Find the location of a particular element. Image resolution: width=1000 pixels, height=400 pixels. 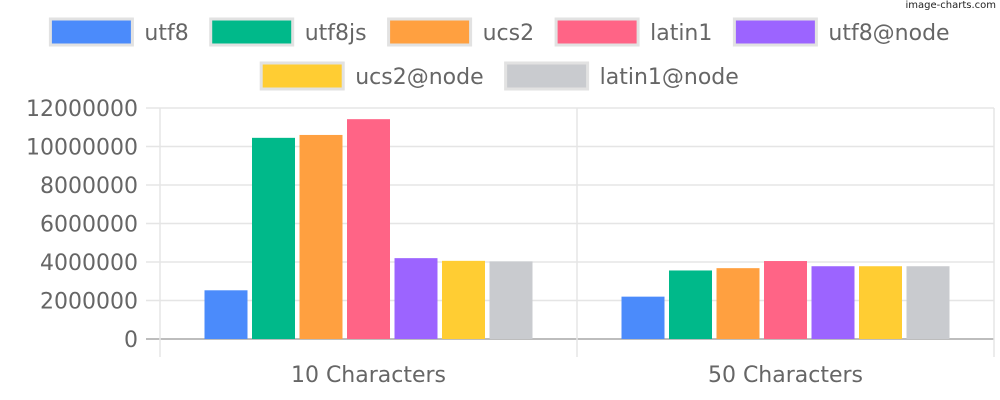

bar-ucs2@node-2 is located at coordinates (880, 302).